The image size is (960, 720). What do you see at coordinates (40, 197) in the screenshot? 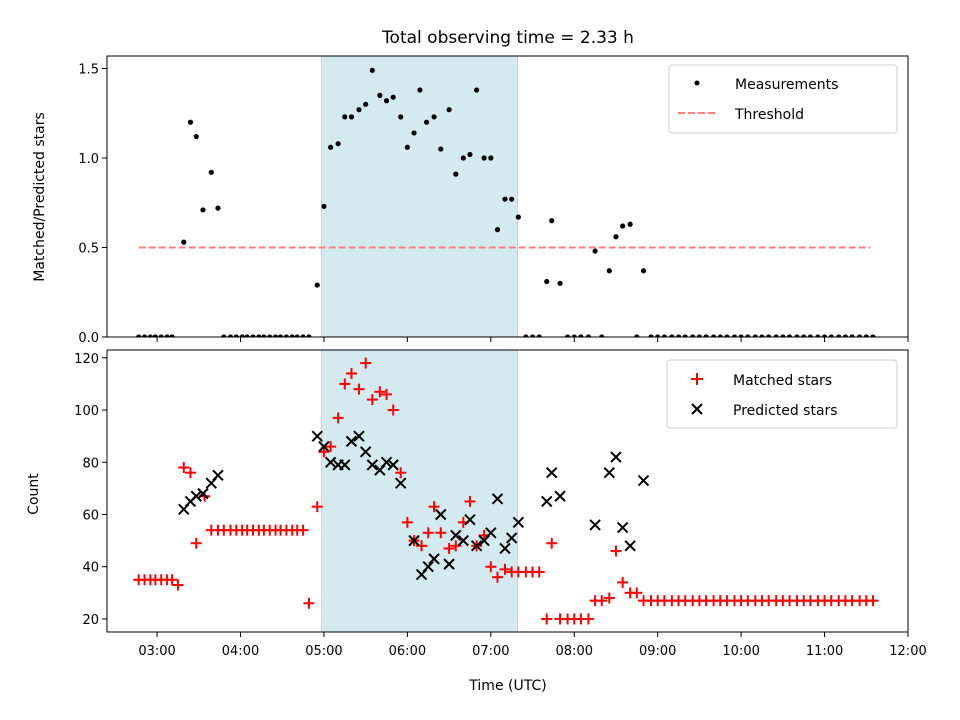
I see `top-y-axis-label: Matched/Predicted stars` at bounding box center [40, 197].